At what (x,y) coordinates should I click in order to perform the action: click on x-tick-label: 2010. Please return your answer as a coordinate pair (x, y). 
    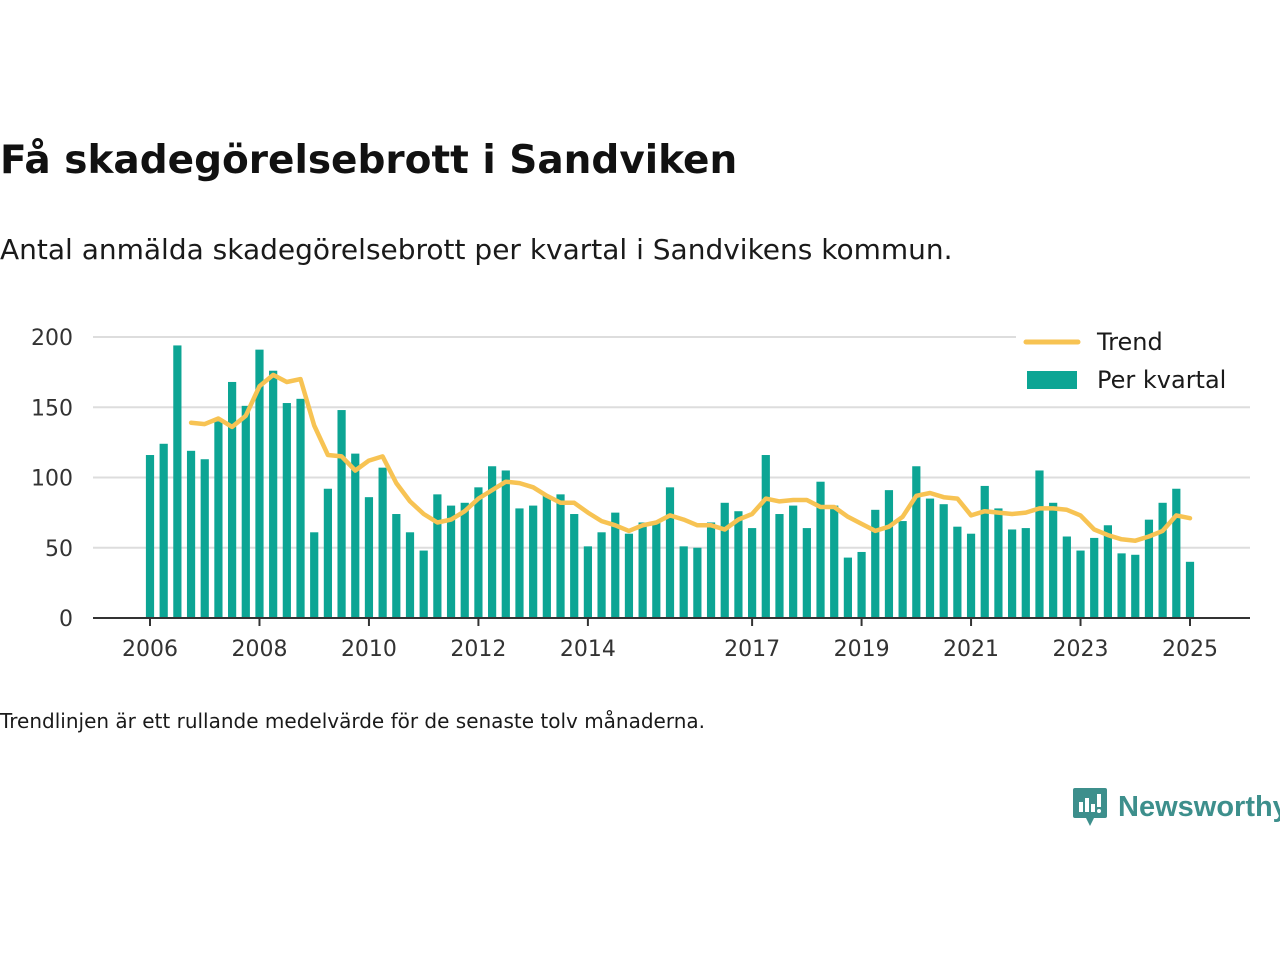
    Looking at the image, I should click on (369, 649).